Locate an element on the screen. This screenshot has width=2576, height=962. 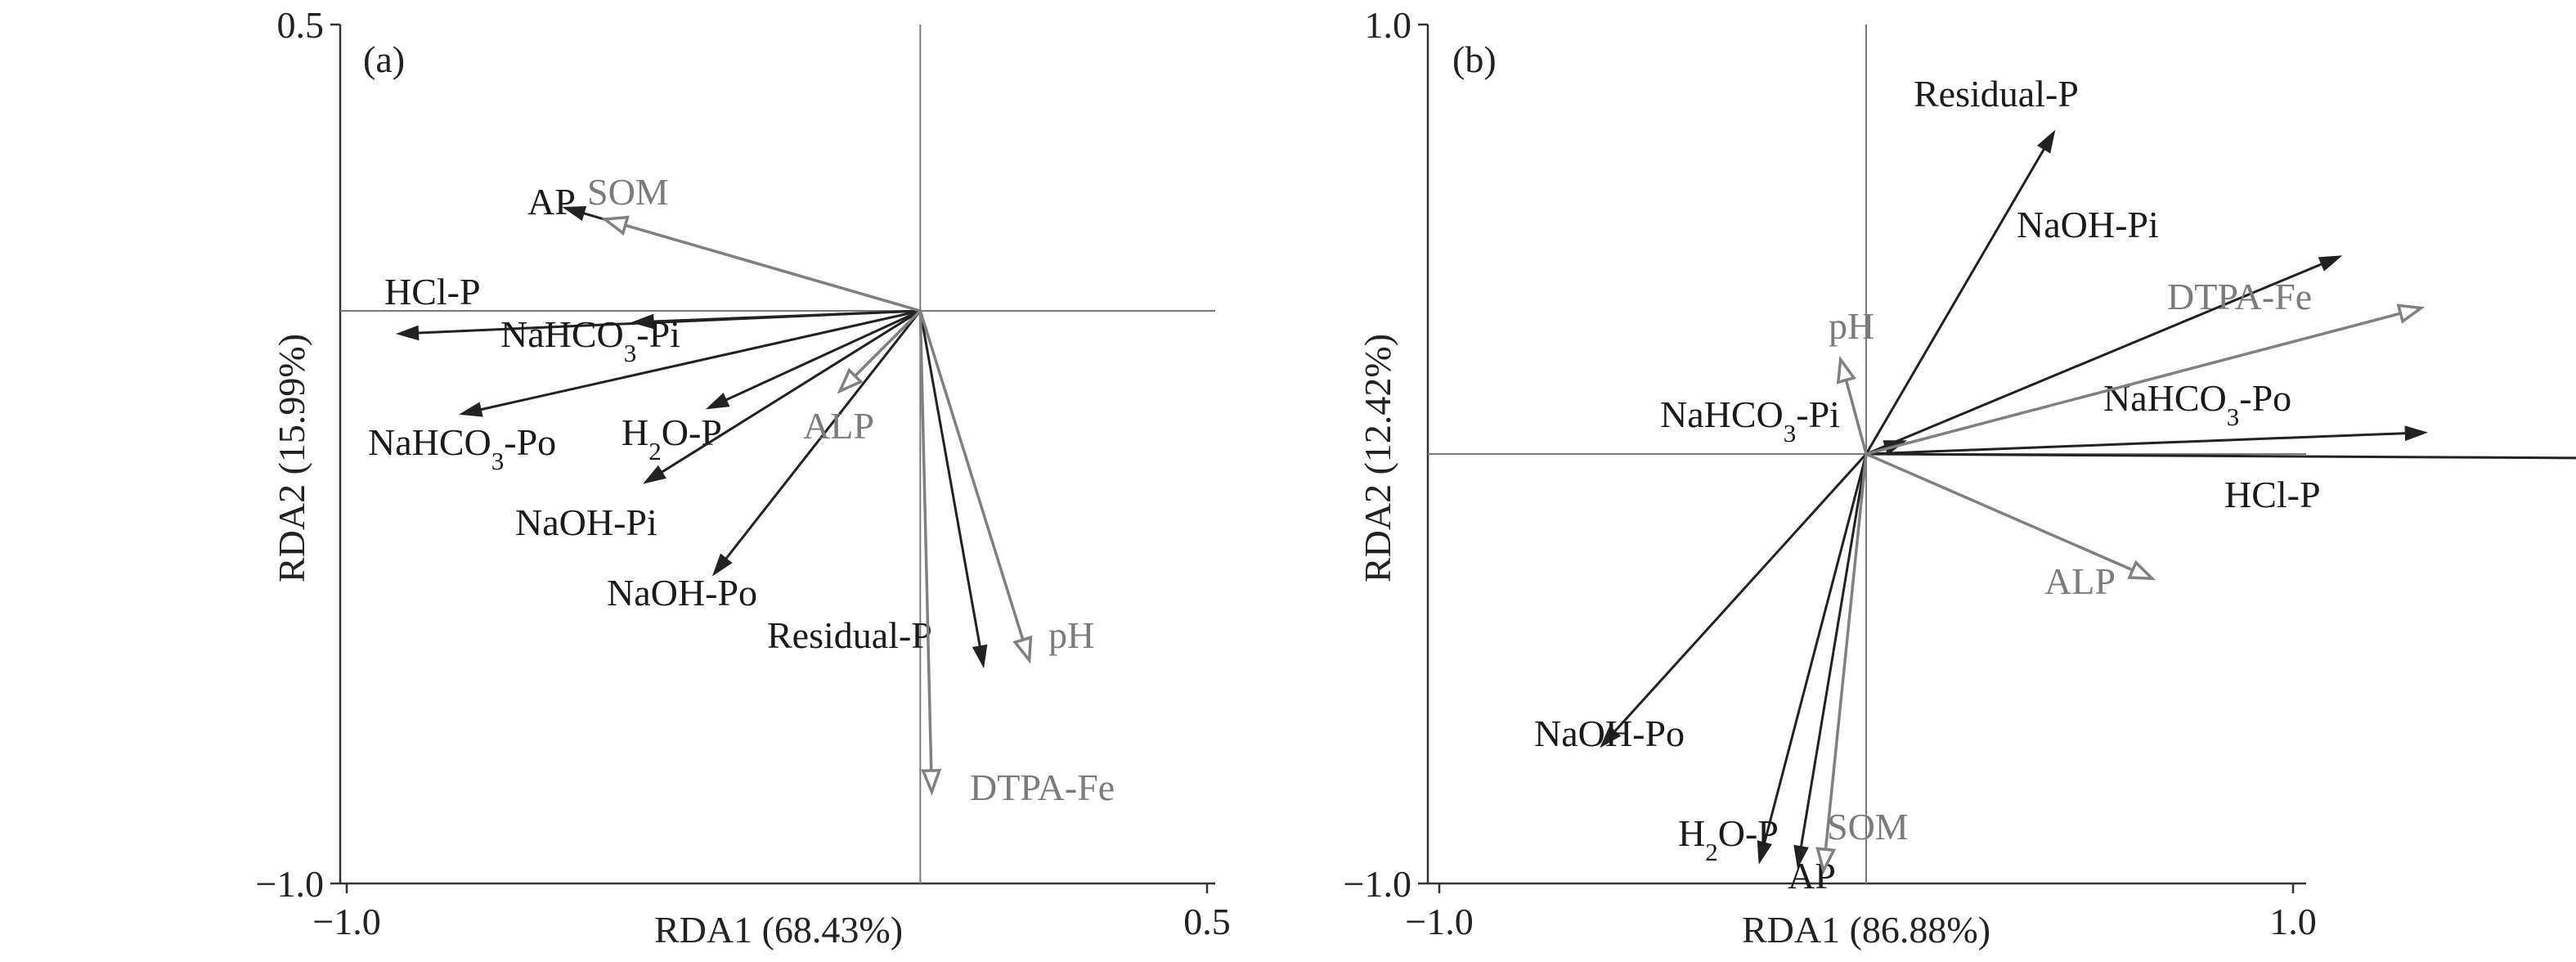
panel-a-ph-explanatory-vector is located at coordinates (971, 476).